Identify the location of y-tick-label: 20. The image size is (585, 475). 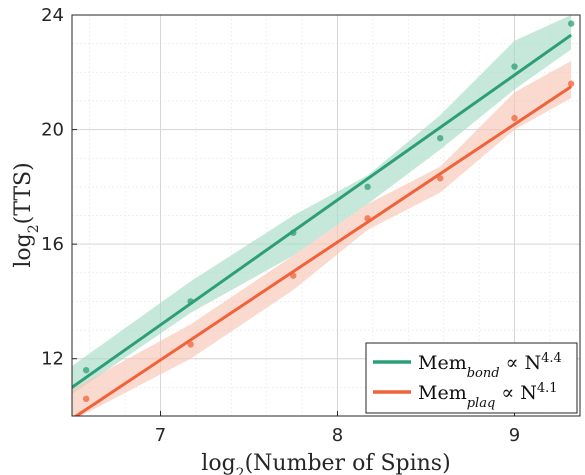
(52, 130).